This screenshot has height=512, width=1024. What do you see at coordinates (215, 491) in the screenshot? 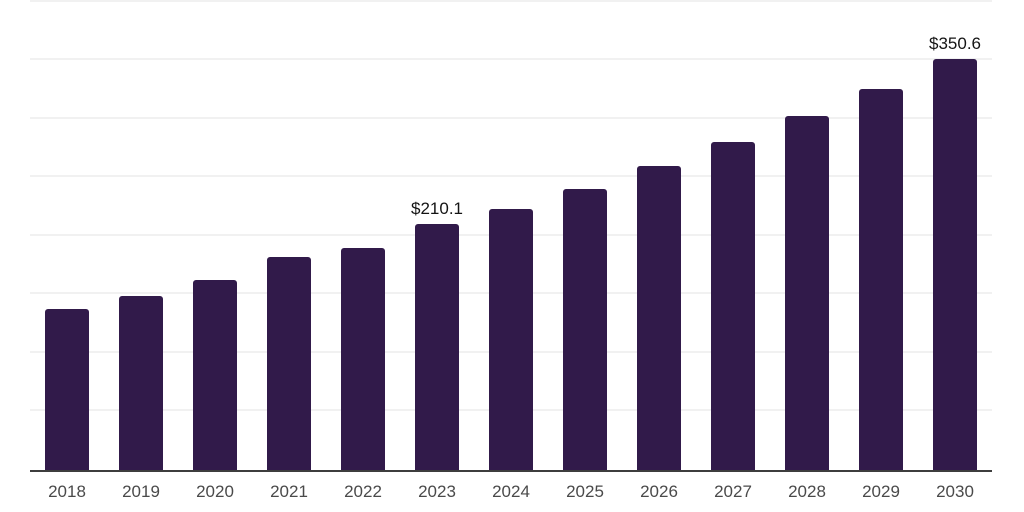
I see `x-tick-label-2020: 2020` at bounding box center [215, 491].